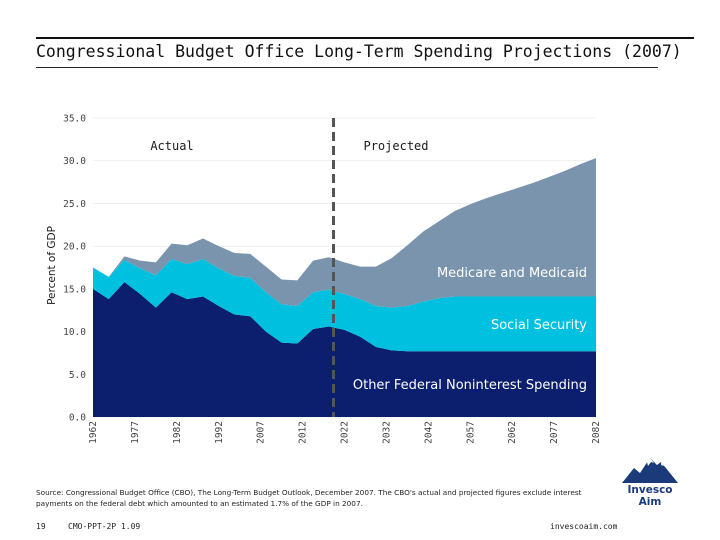  Describe the element at coordinates (386, 432) in the screenshot. I see `x-tick-label: 2032` at that location.